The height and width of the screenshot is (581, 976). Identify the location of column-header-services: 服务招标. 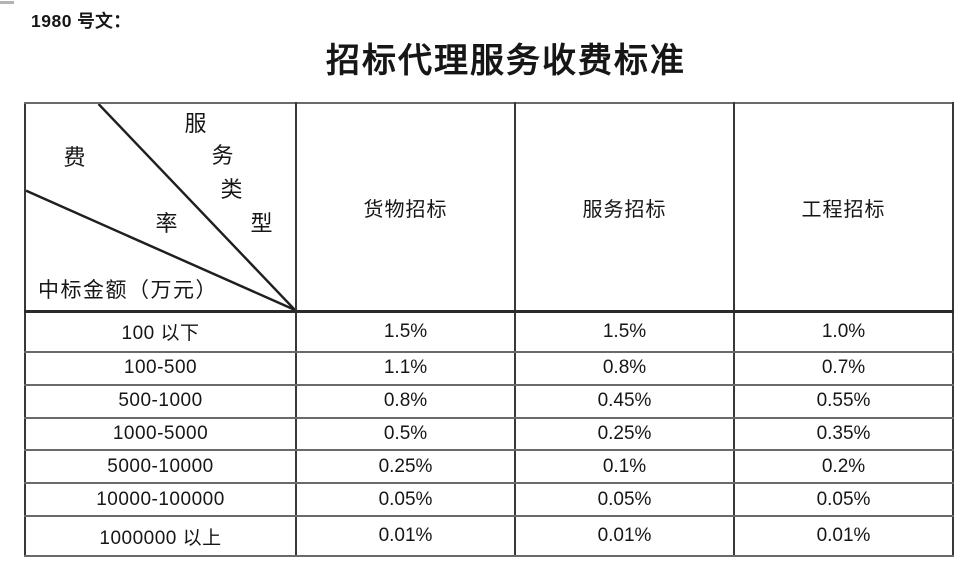
(624, 207).